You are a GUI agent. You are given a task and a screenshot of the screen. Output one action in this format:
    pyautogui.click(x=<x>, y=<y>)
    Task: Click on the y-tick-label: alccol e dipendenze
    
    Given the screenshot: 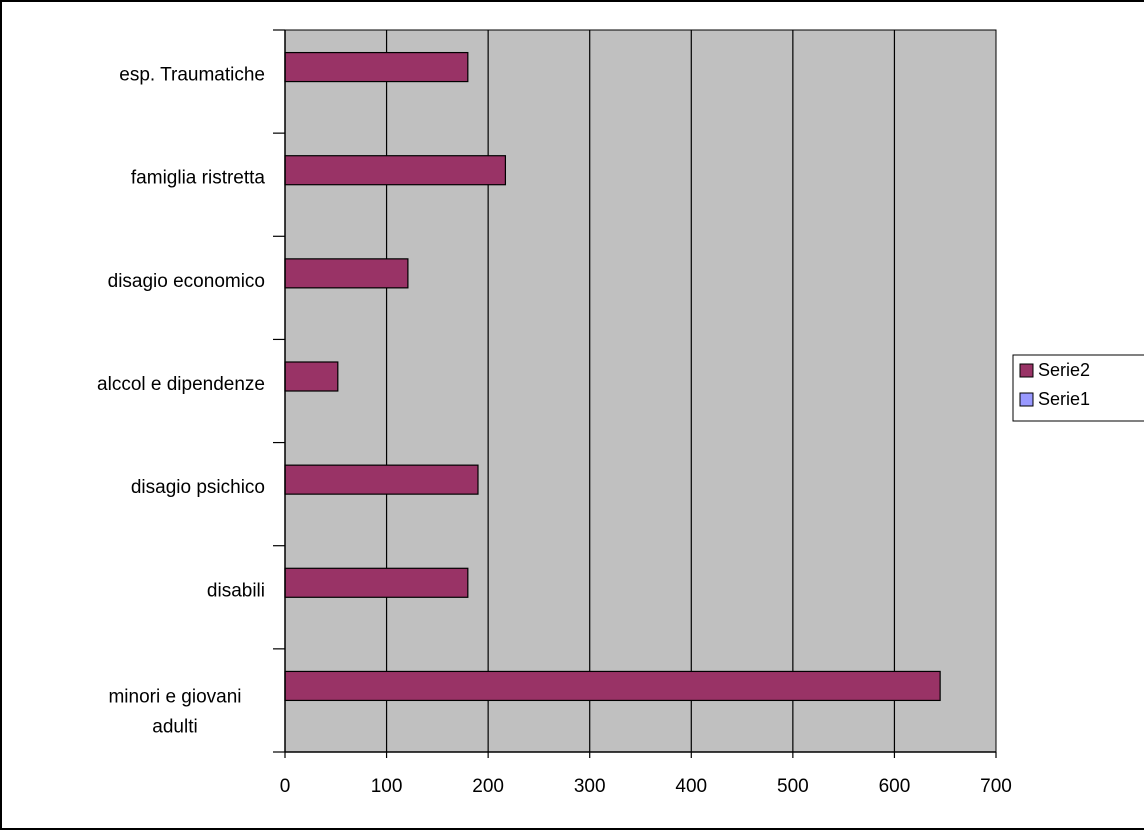 What is the action you would take?
    pyautogui.click(x=181, y=384)
    